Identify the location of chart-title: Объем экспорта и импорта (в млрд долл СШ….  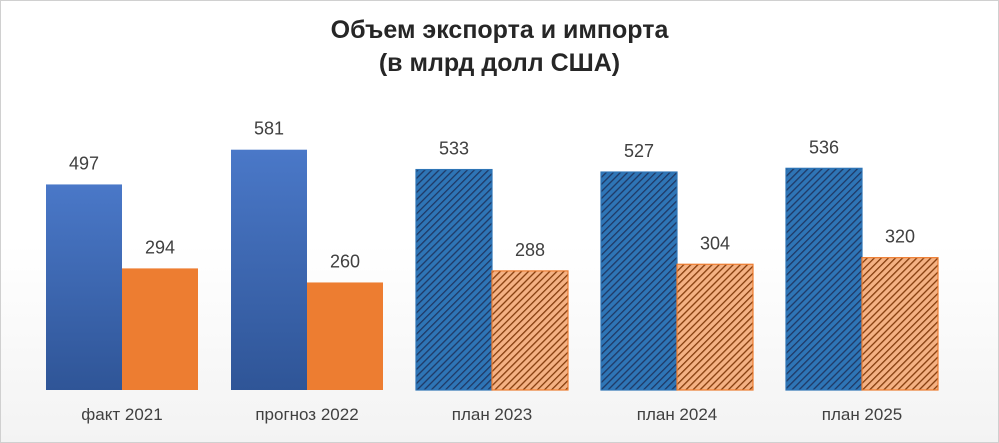
(499, 47).